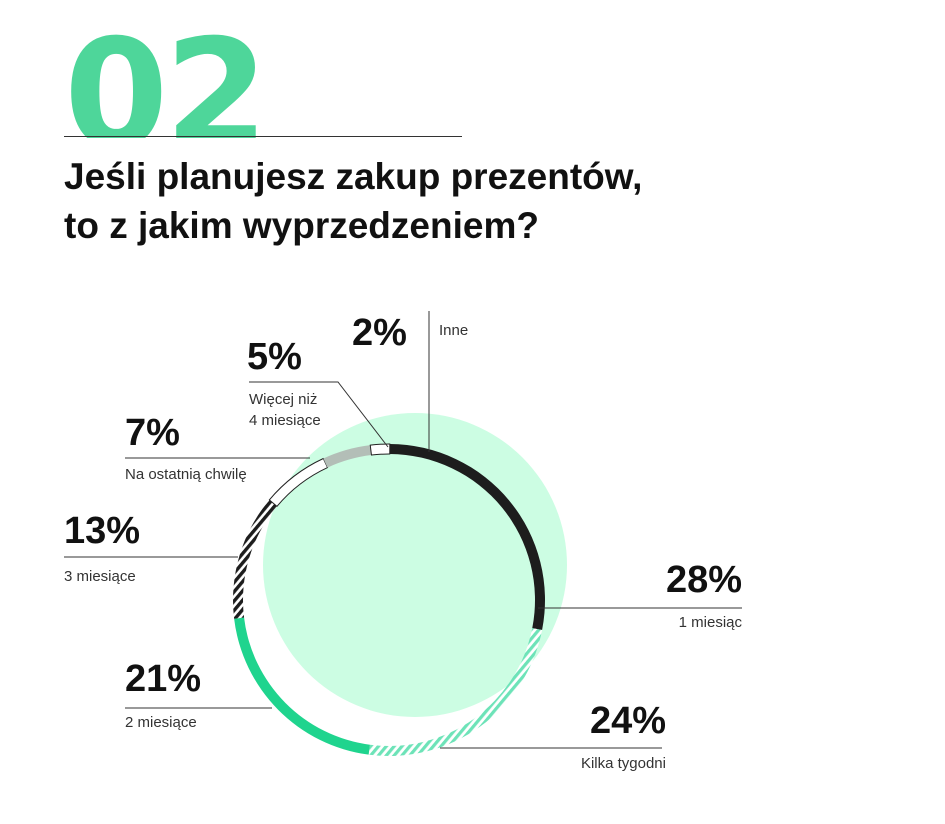  I want to click on slice-kilka-tygodni, so click(455, 692).